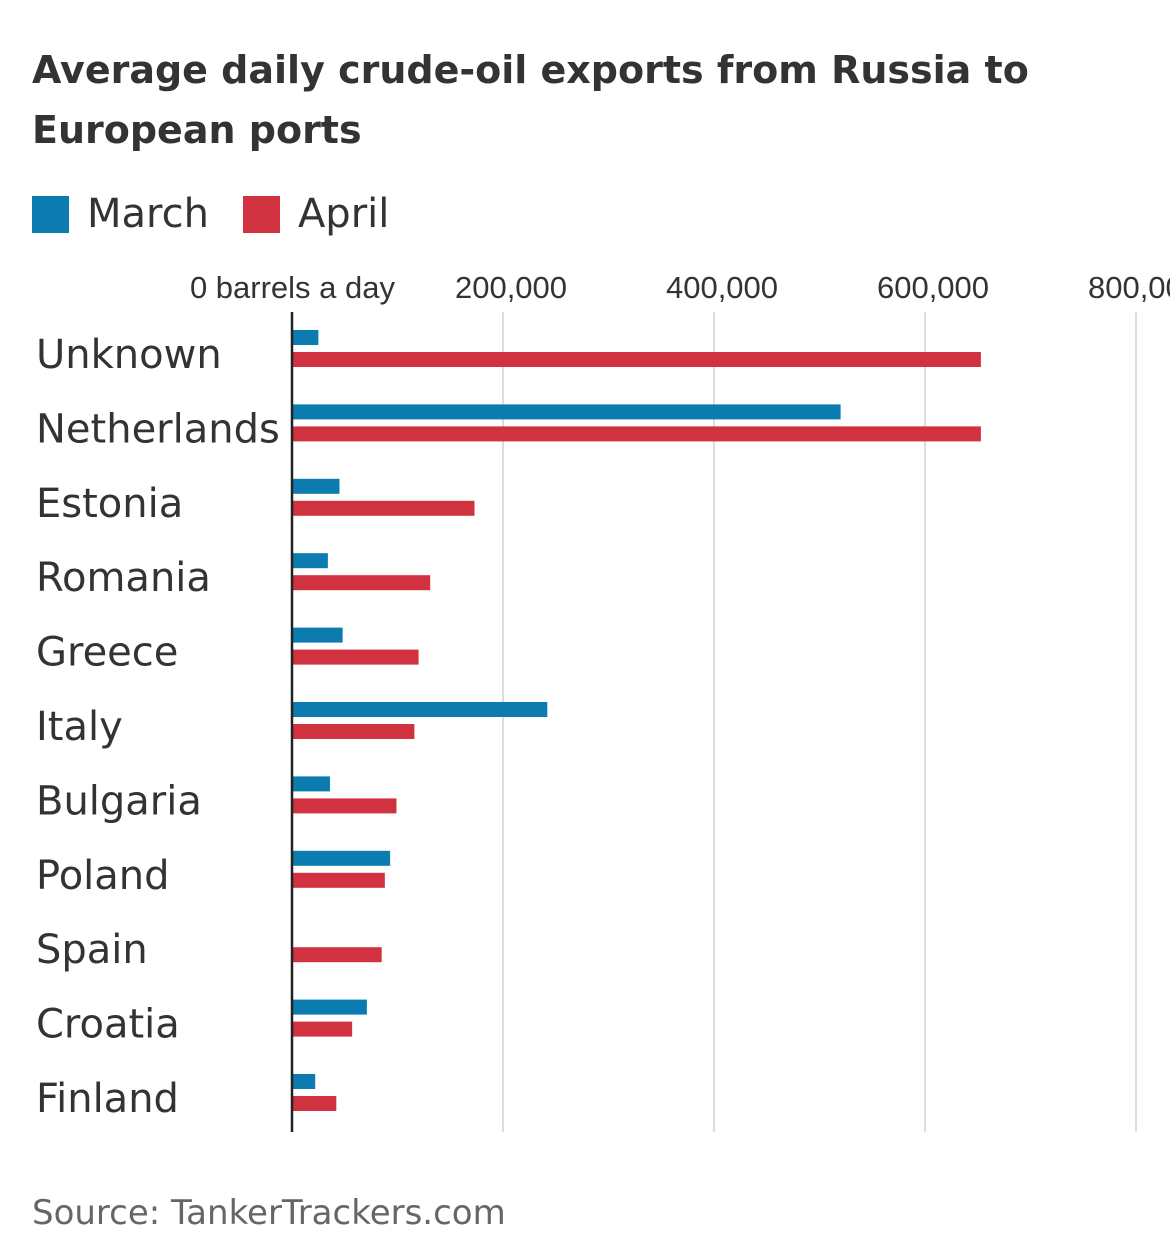  Describe the element at coordinates (103, 876) in the screenshot. I see `category-label-7: Poland` at that location.